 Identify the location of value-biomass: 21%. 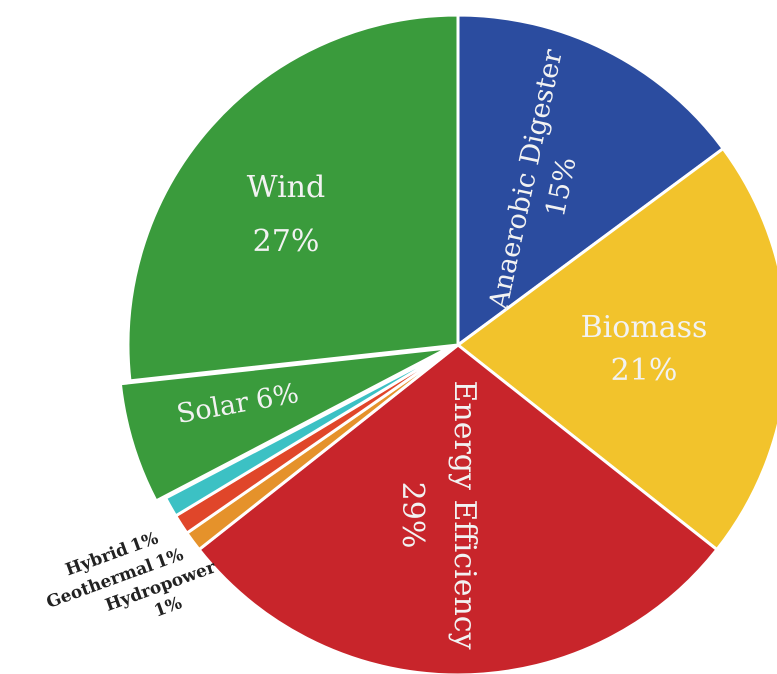
(644, 370).